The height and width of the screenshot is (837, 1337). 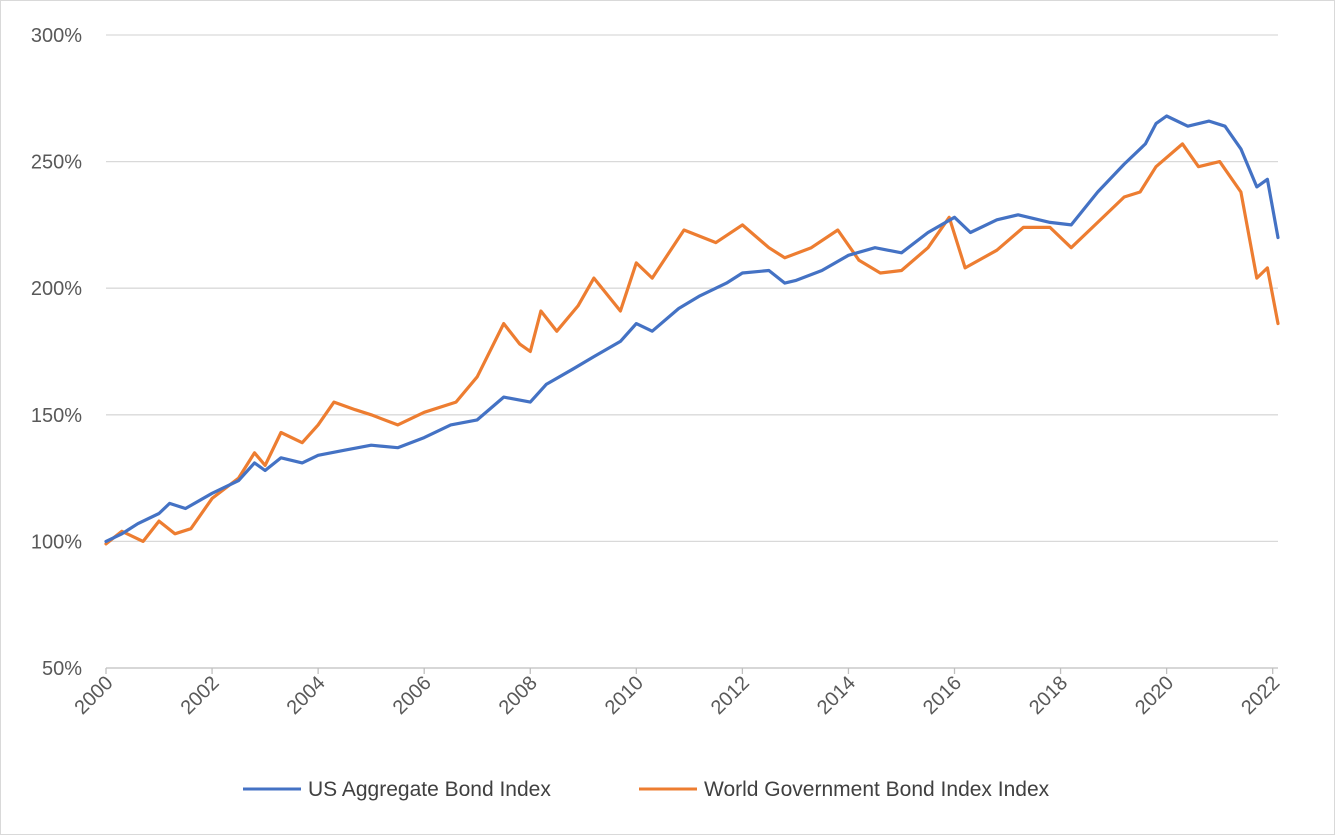 I want to click on x-tick-label: 2016, so click(x=942, y=695).